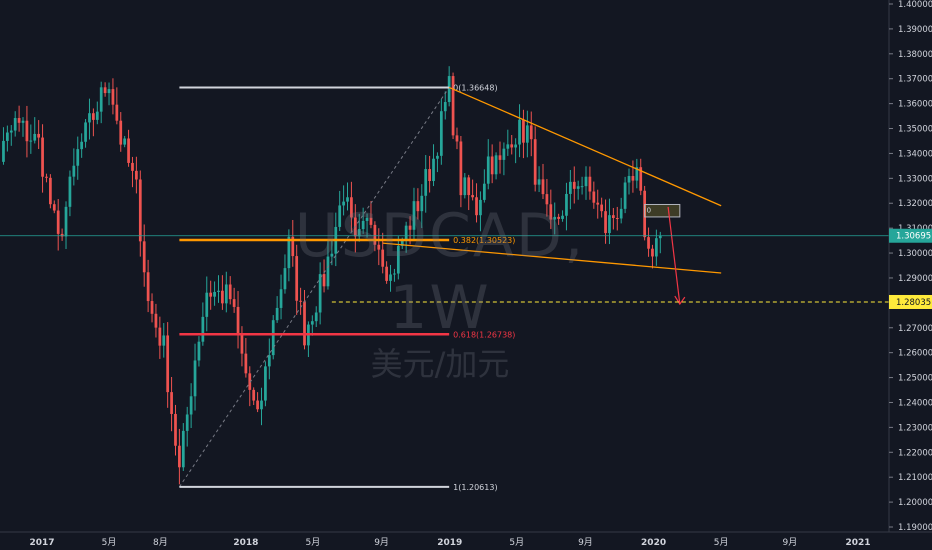  I want to click on price-tick-label: 1.38000, so click(915, 55).